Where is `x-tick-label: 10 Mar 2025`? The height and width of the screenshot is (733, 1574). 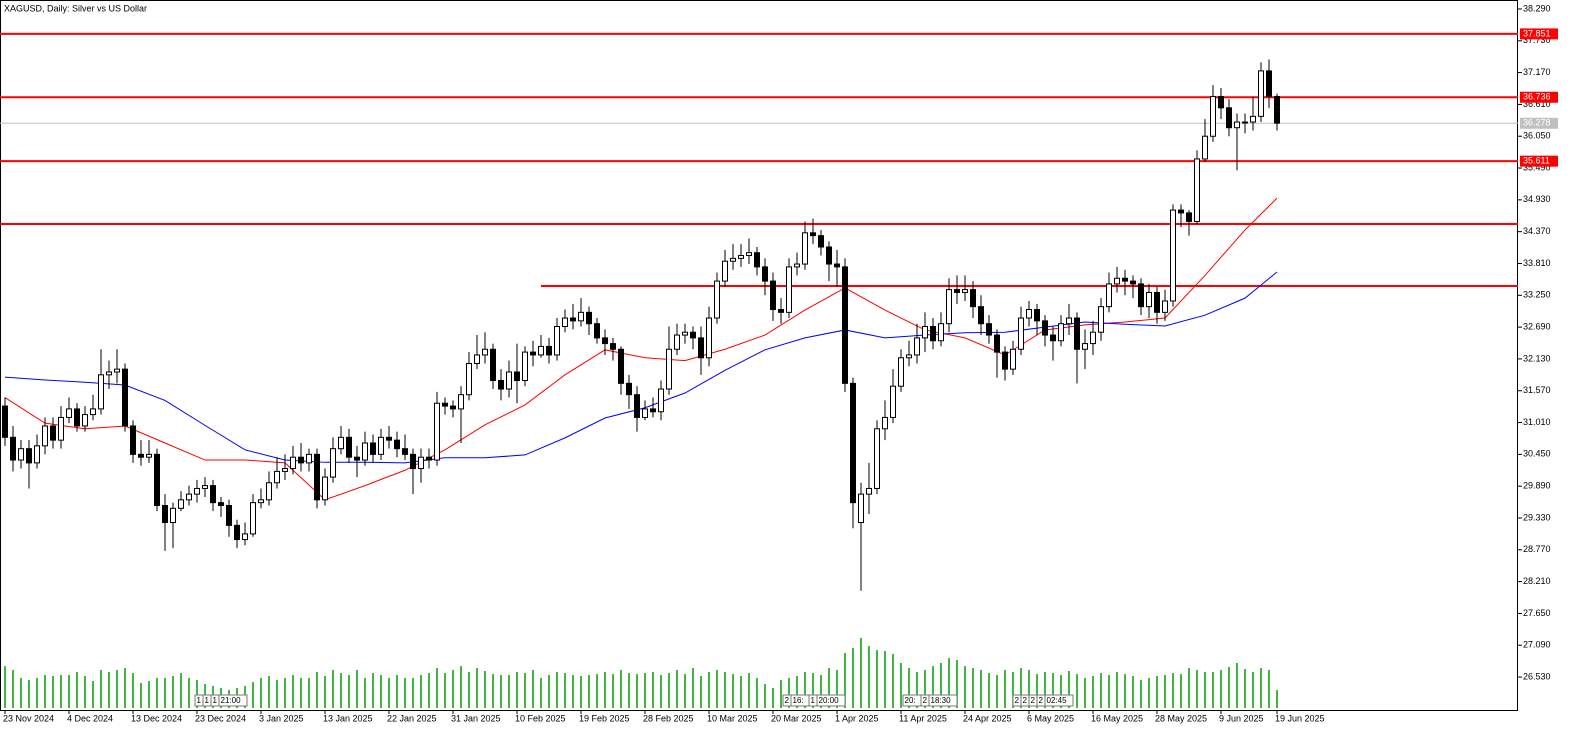
x-tick-label: 10 Mar 2025 is located at coordinates (732, 718).